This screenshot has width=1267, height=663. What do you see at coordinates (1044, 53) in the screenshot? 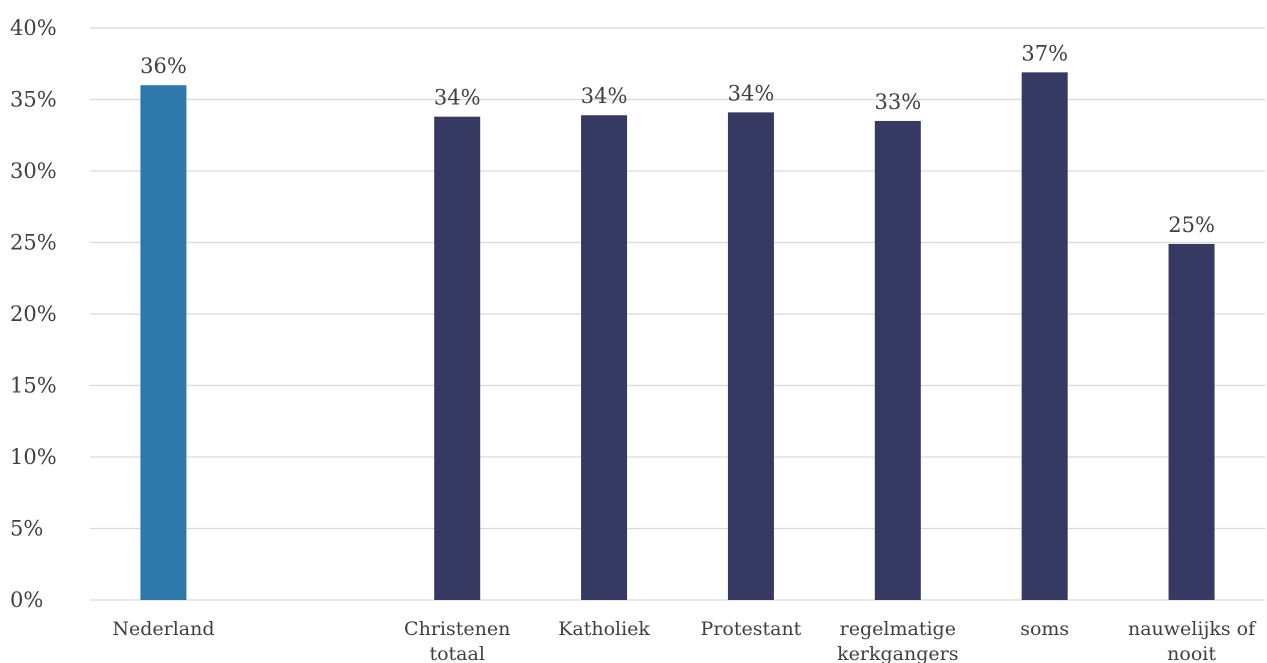
I see `data-label: 37%` at bounding box center [1044, 53].